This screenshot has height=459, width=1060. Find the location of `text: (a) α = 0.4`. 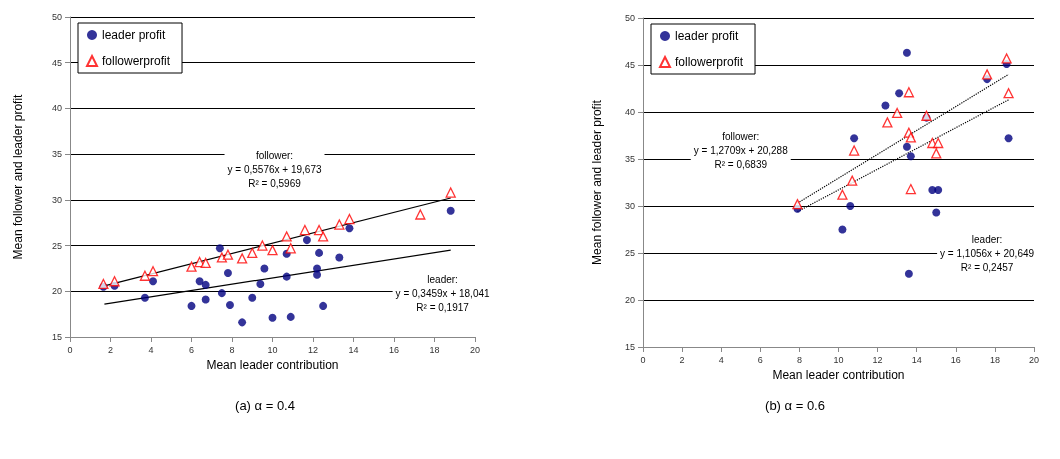

text: (a) α = 0.4 is located at coordinates (265, 405).